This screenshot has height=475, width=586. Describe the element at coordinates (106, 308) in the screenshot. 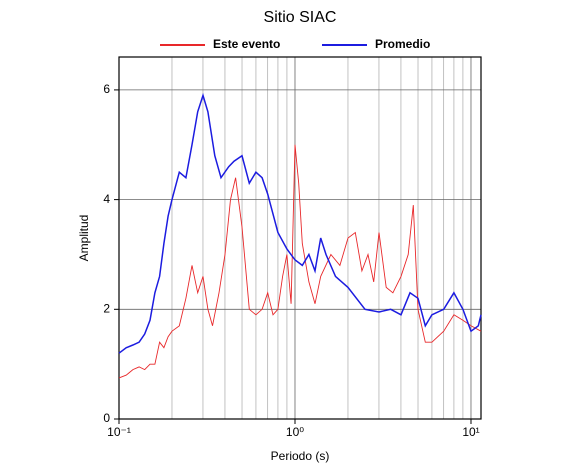

I see `y-tick-label: 2` at that location.